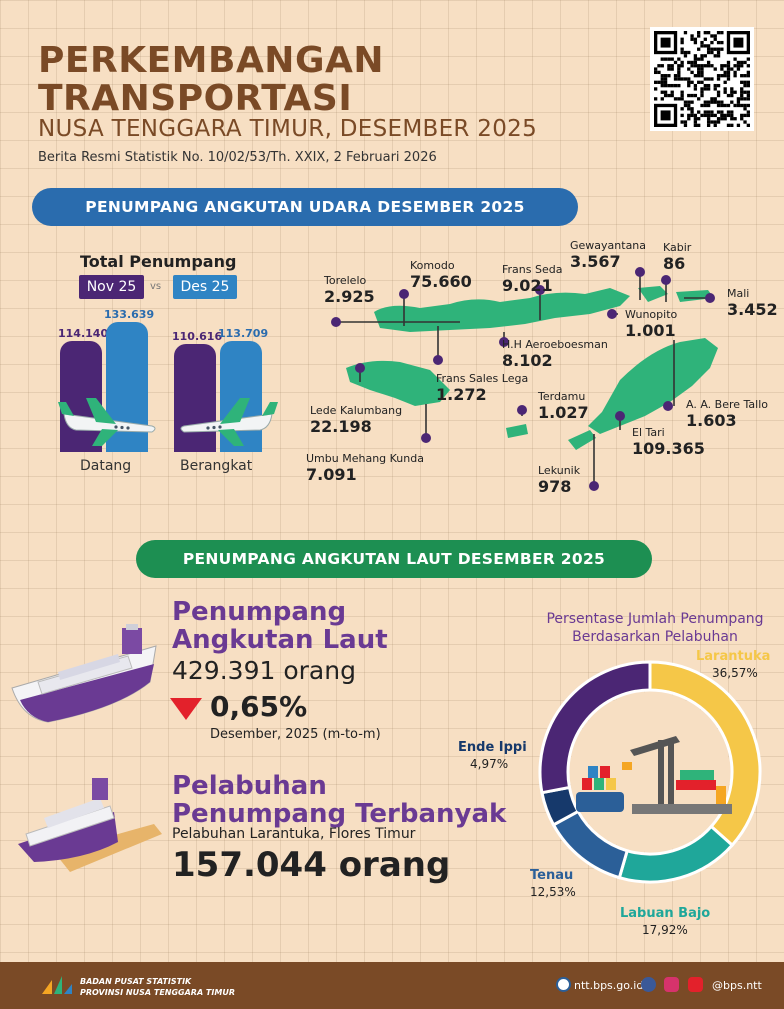 This screenshot has width=784, height=1009. Describe the element at coordinates (90, 825) in the screenshot. I see `ferry-ship-icon` at that location.